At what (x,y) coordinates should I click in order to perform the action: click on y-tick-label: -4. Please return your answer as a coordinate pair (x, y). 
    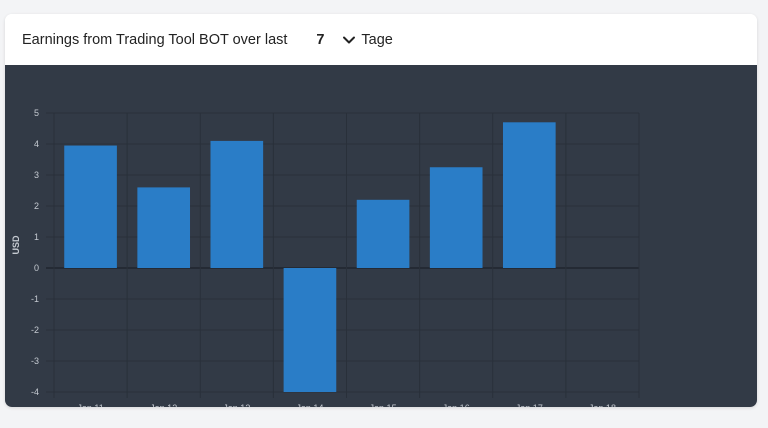
    Looking at the image, I should click on (35, 392).